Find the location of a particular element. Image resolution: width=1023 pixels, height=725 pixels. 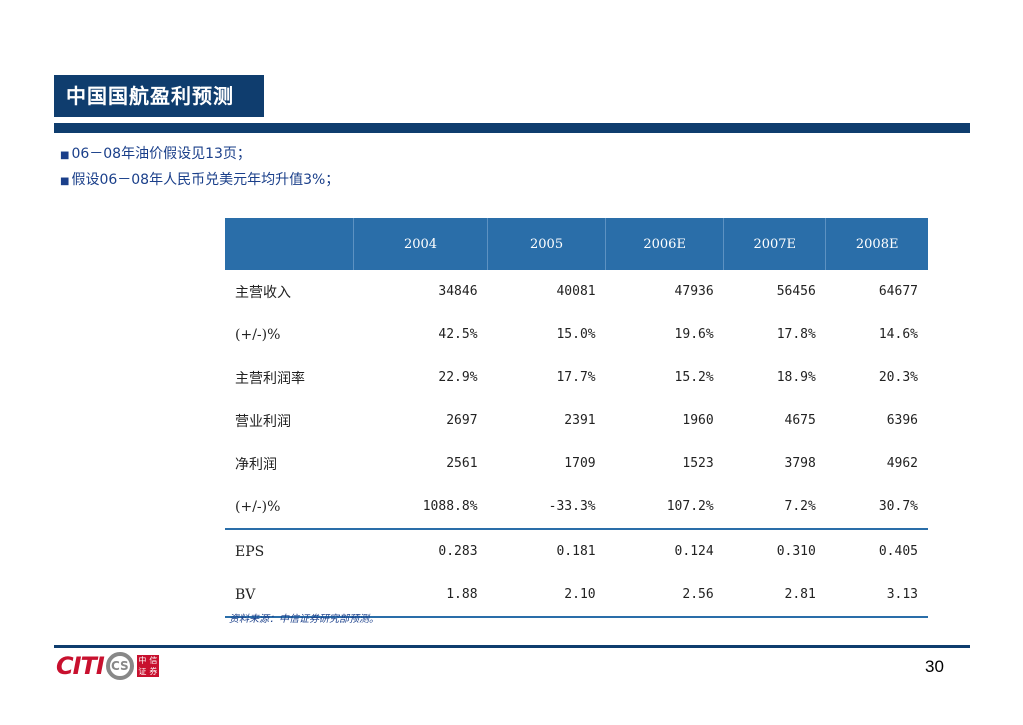

table-cell: 2.56 is located at coordinates (664, 595).